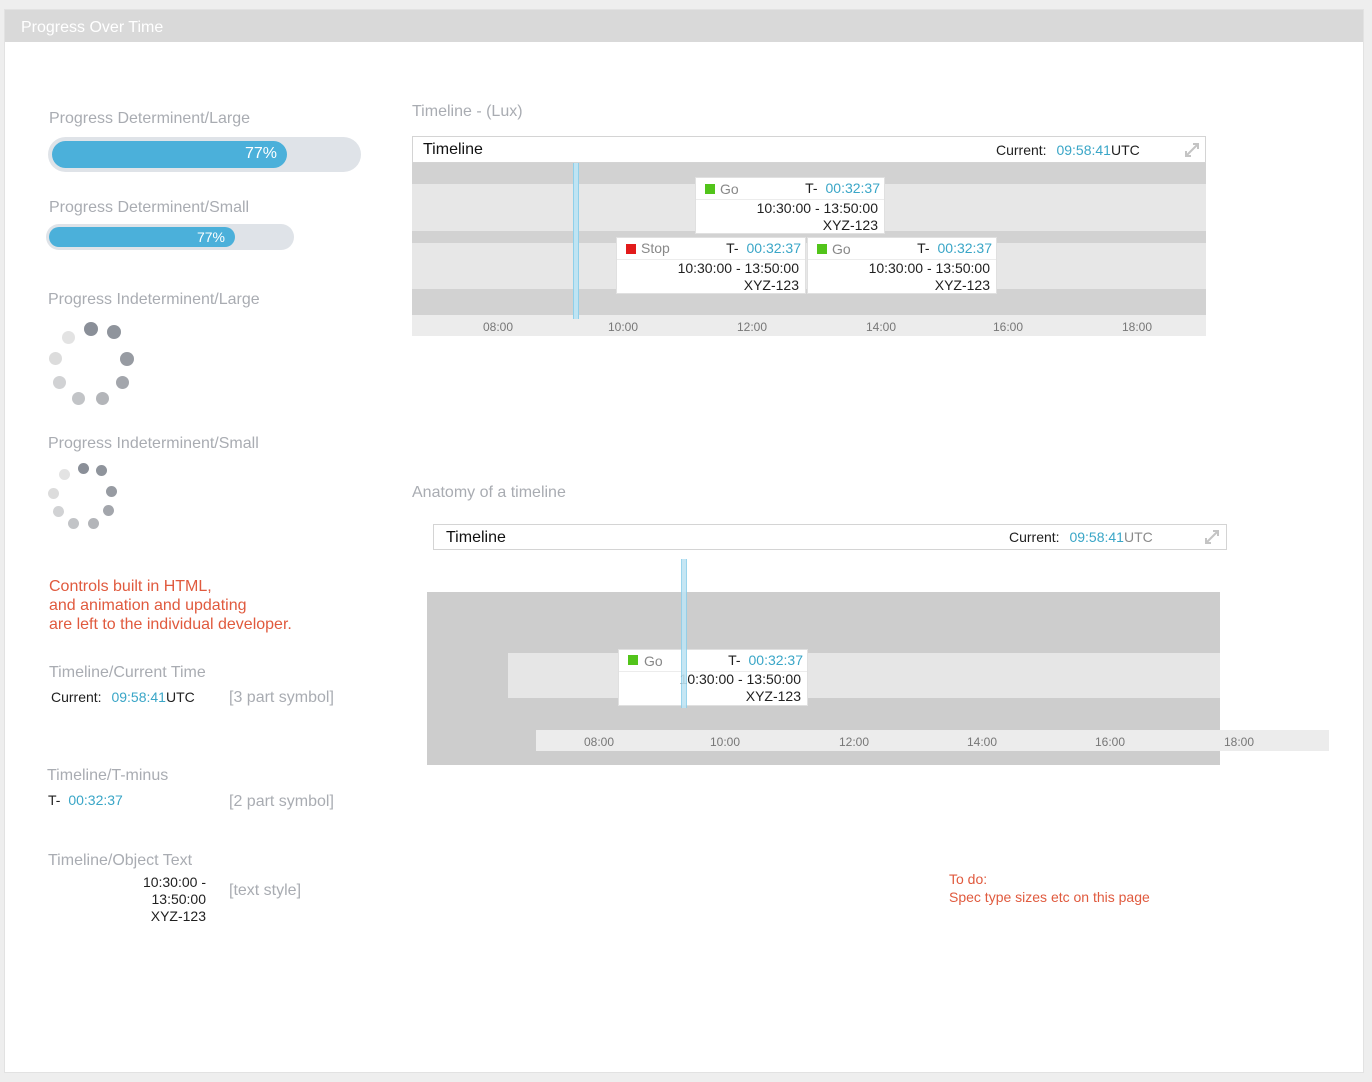 Image resolution: width=1372 pixels, height=1082 pixels. What do you see at coordinates (1083, 150) in the screenshot?
I see `lux-current-value: 09:58:41` at bounding box center [1083, 150].